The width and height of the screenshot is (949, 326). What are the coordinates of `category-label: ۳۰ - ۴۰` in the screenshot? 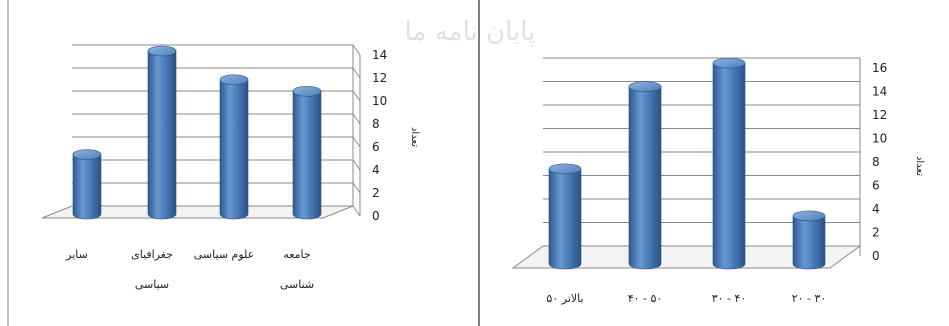 It's located at (729, 298).